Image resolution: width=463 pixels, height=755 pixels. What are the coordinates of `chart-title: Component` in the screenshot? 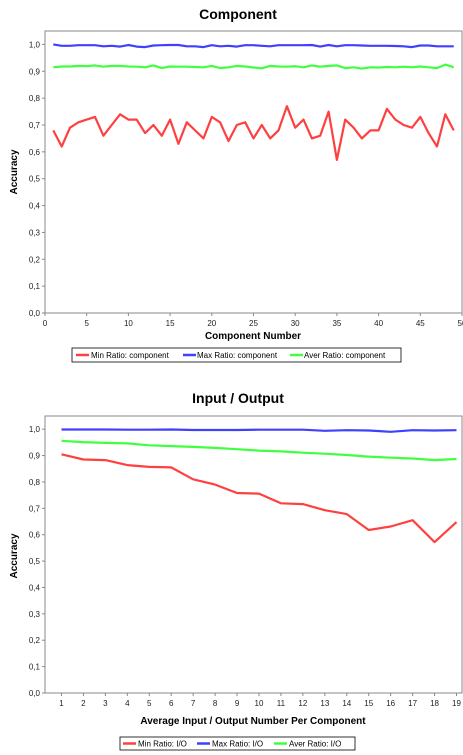 It's located at (238, 14).